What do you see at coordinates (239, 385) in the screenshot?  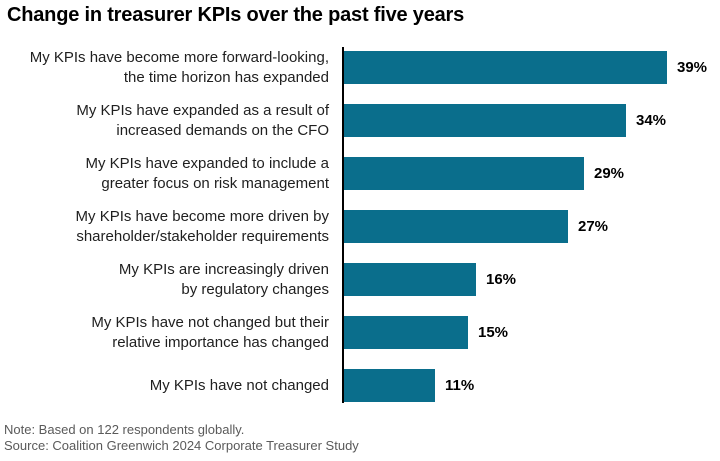 I see `category-label: My KPIs have not changed` at bounding box center [239, 385].